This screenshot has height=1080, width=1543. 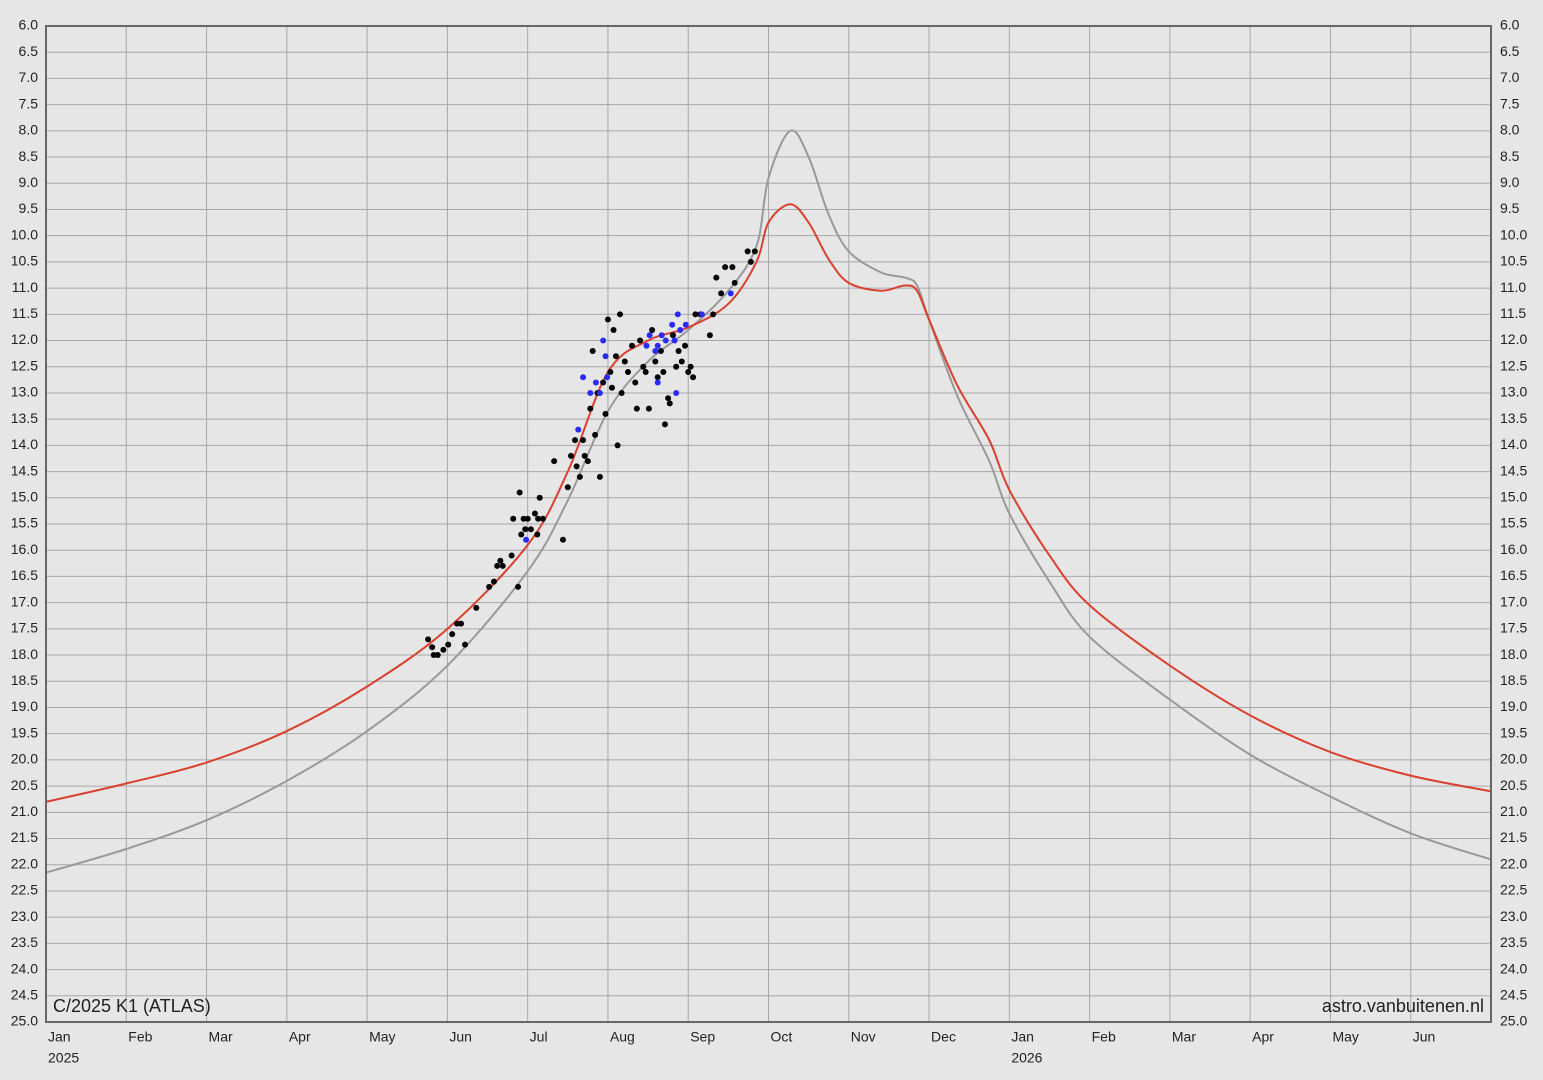 I want to click on y2-tick-label: 13.5, so click(x=1513, y=418).